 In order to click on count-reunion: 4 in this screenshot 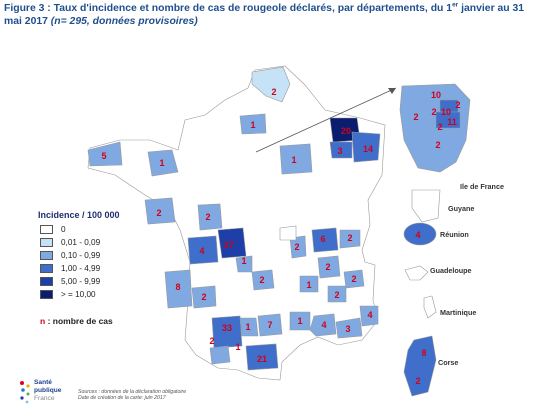, I will do `click(417, 235)`.